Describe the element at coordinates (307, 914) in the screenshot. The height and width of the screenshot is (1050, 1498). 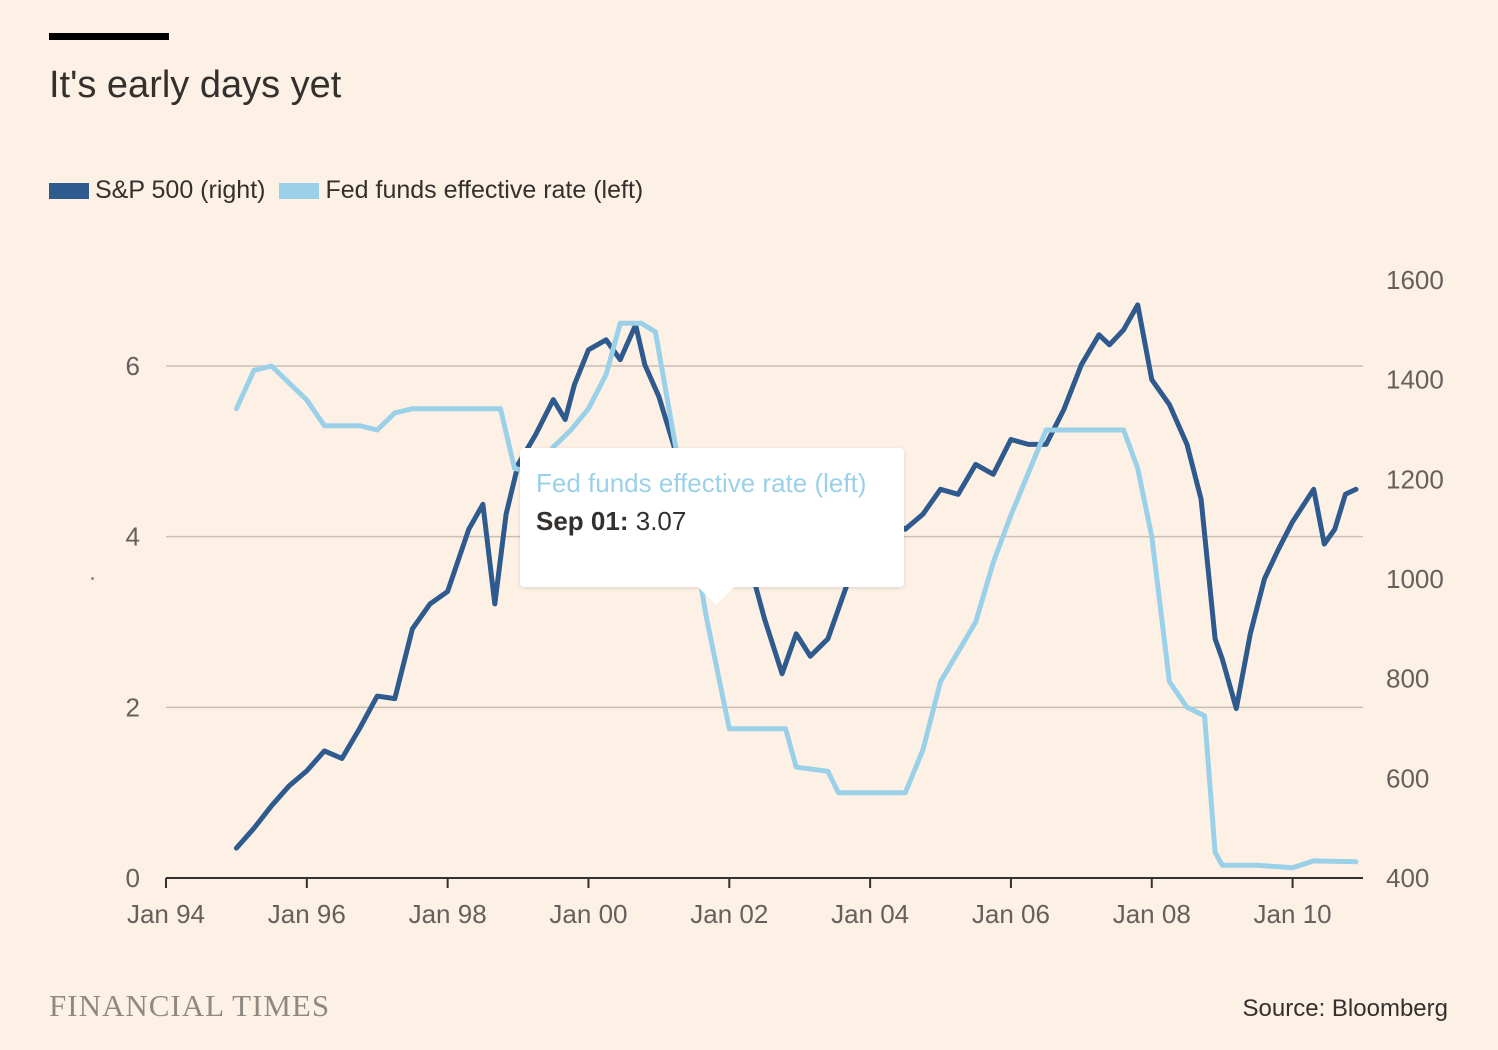
I see `x-tick-label: Jan 96` at that location.